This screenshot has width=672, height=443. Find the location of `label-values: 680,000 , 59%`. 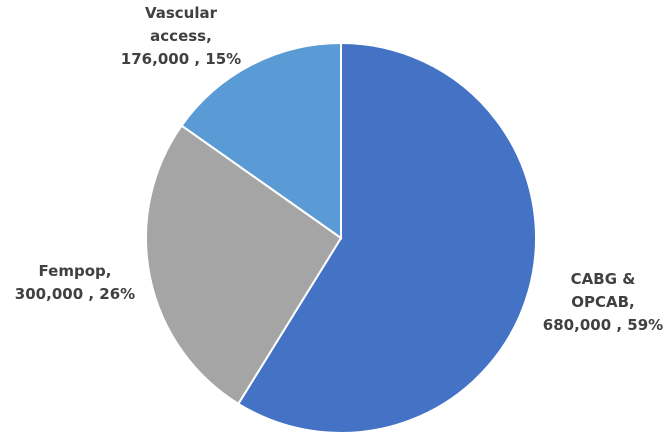

label-values: 680,000 , 59% is located at coordinates (603, 325).